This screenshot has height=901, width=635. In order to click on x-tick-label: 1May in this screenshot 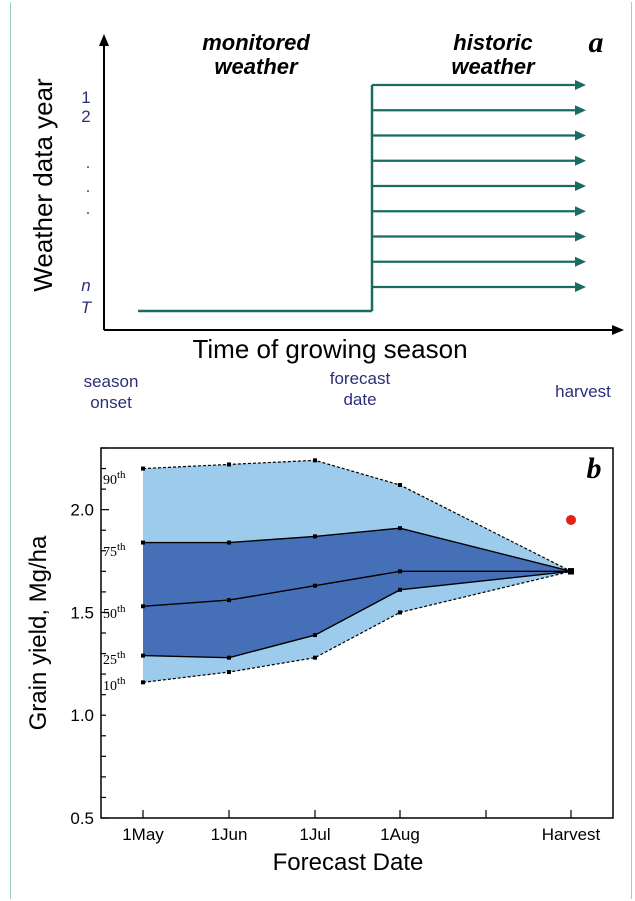, I will do `click(143, 834)`.